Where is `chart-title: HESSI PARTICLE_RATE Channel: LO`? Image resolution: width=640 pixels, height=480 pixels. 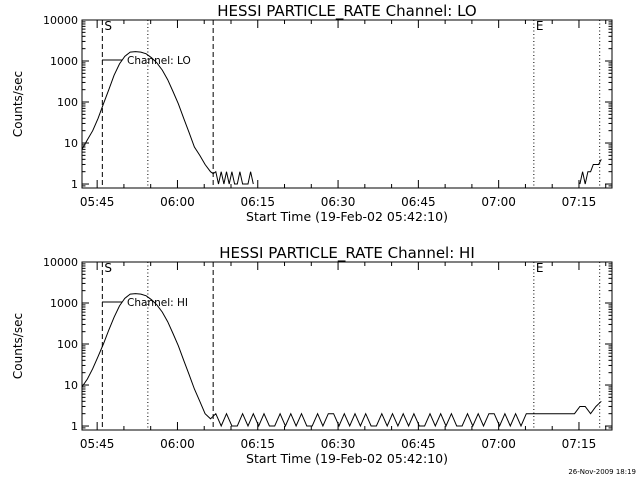
chart-title: HESSI PARTICLE_RATE Channel: LO is located at coordinates (346, 11).